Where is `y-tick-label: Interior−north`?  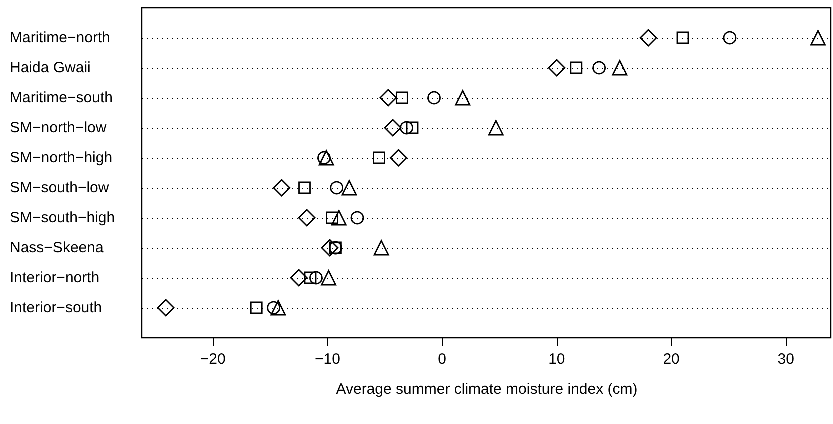 y-tick-label: Interior−north is located at coordinates (55, 278).